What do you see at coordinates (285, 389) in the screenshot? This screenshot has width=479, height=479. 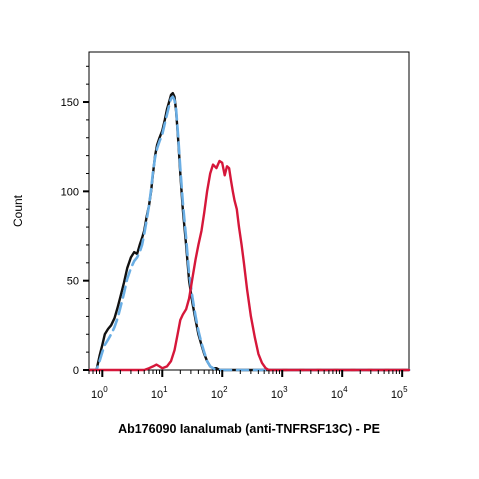 I see `x-tick-exponent: 3` at bounding box center [285, 389].